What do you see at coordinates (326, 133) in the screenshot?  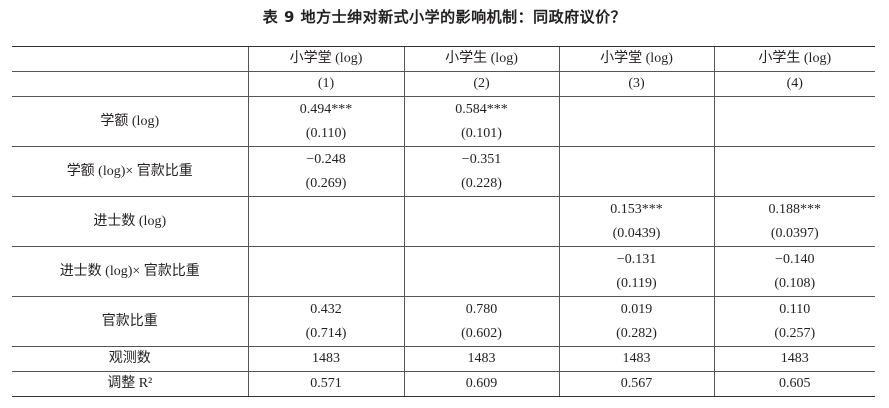 I see `standard-error: (0.110)` at bounding box center [326, 133].